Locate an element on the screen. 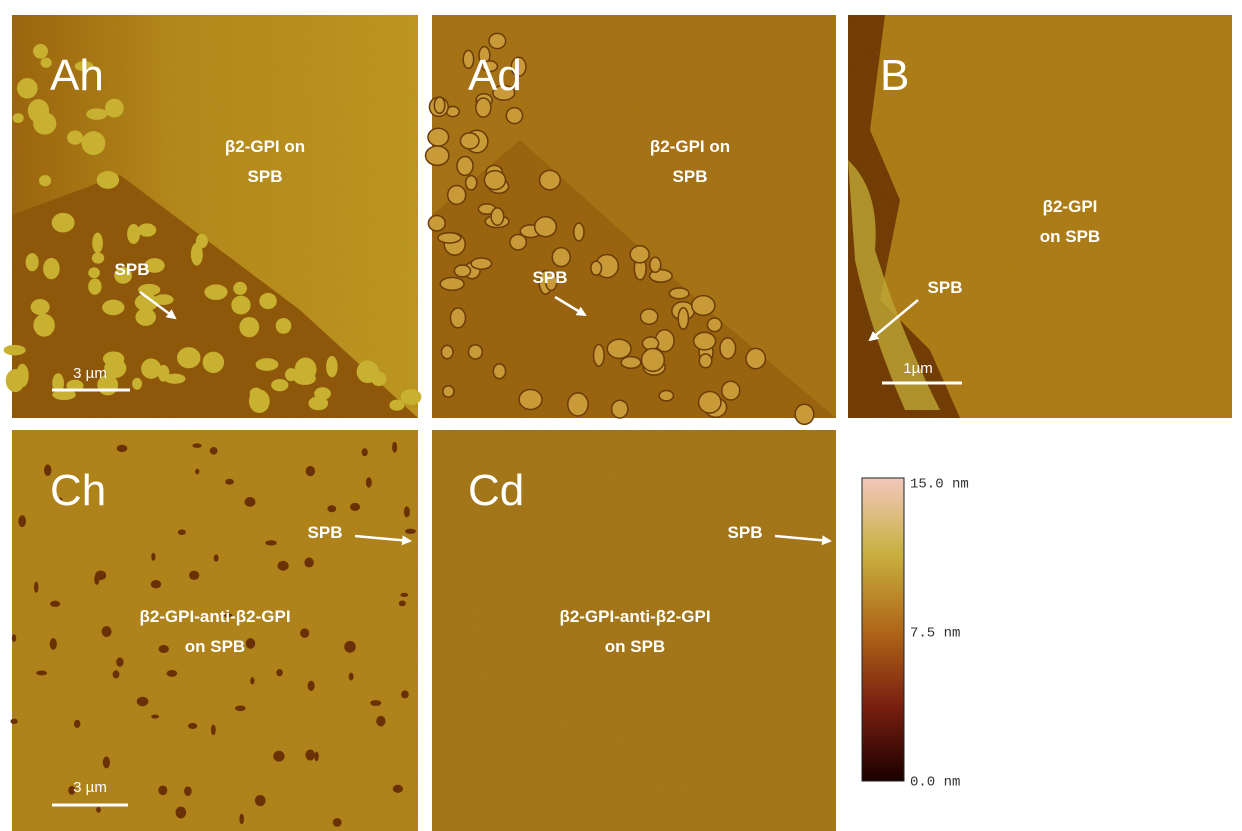 This screenshot has height=831, width=1242. colorbar-label: 0.0 nm is located at coordinates (935, 783).